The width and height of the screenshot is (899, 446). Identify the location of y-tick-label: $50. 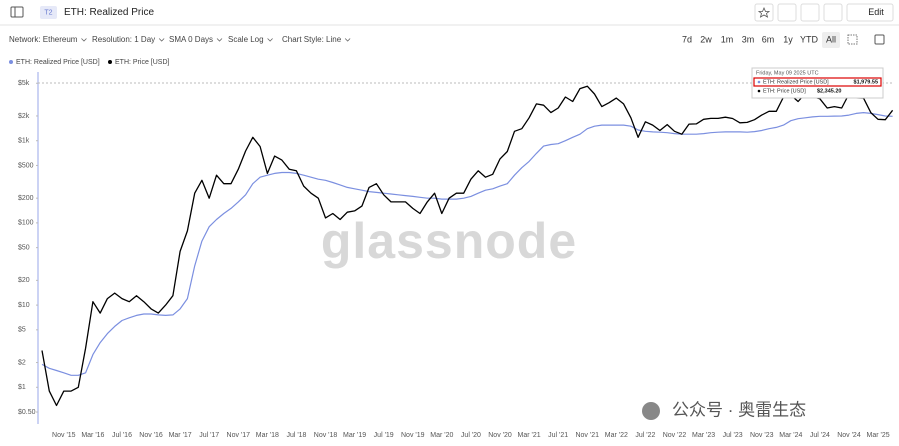
(24, 247).